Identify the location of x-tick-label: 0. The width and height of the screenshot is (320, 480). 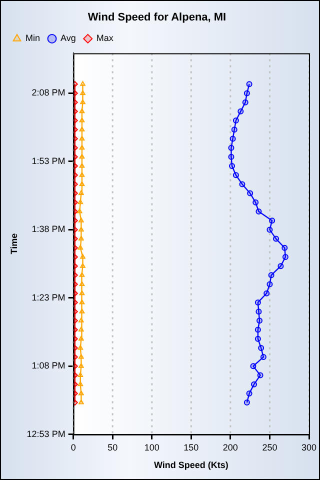
(73, 447).